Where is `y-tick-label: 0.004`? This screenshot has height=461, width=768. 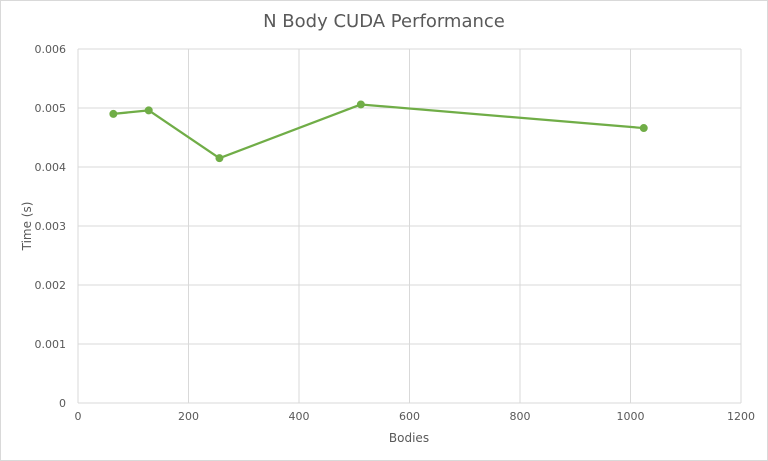 y-tick-label: 0.004 is located at coordinates (51, 167).